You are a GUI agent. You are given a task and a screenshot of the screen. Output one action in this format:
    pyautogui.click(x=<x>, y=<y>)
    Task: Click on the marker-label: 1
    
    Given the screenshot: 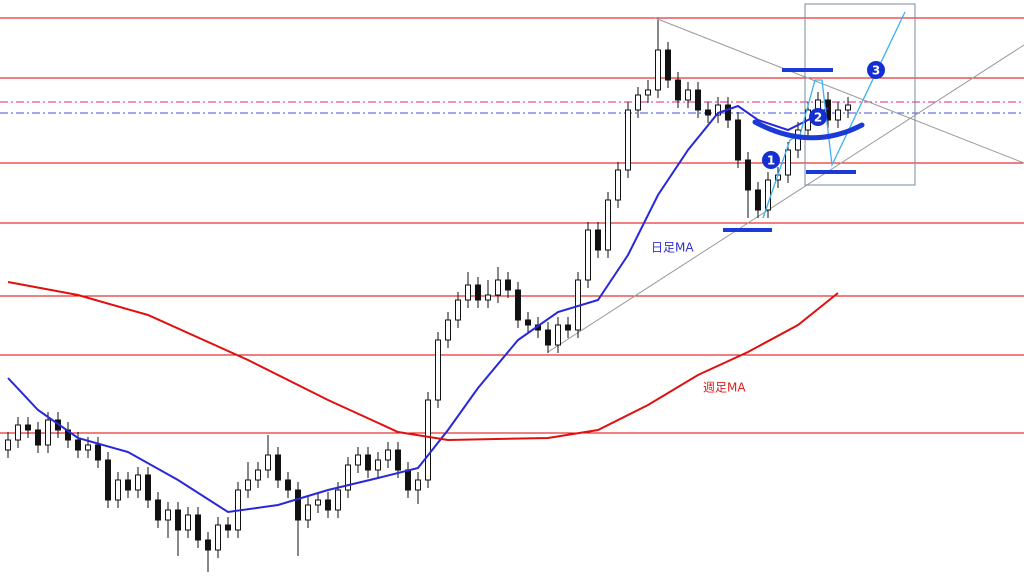 What is the action you would take?
    pyautogui.click(x=771, y=161)
    